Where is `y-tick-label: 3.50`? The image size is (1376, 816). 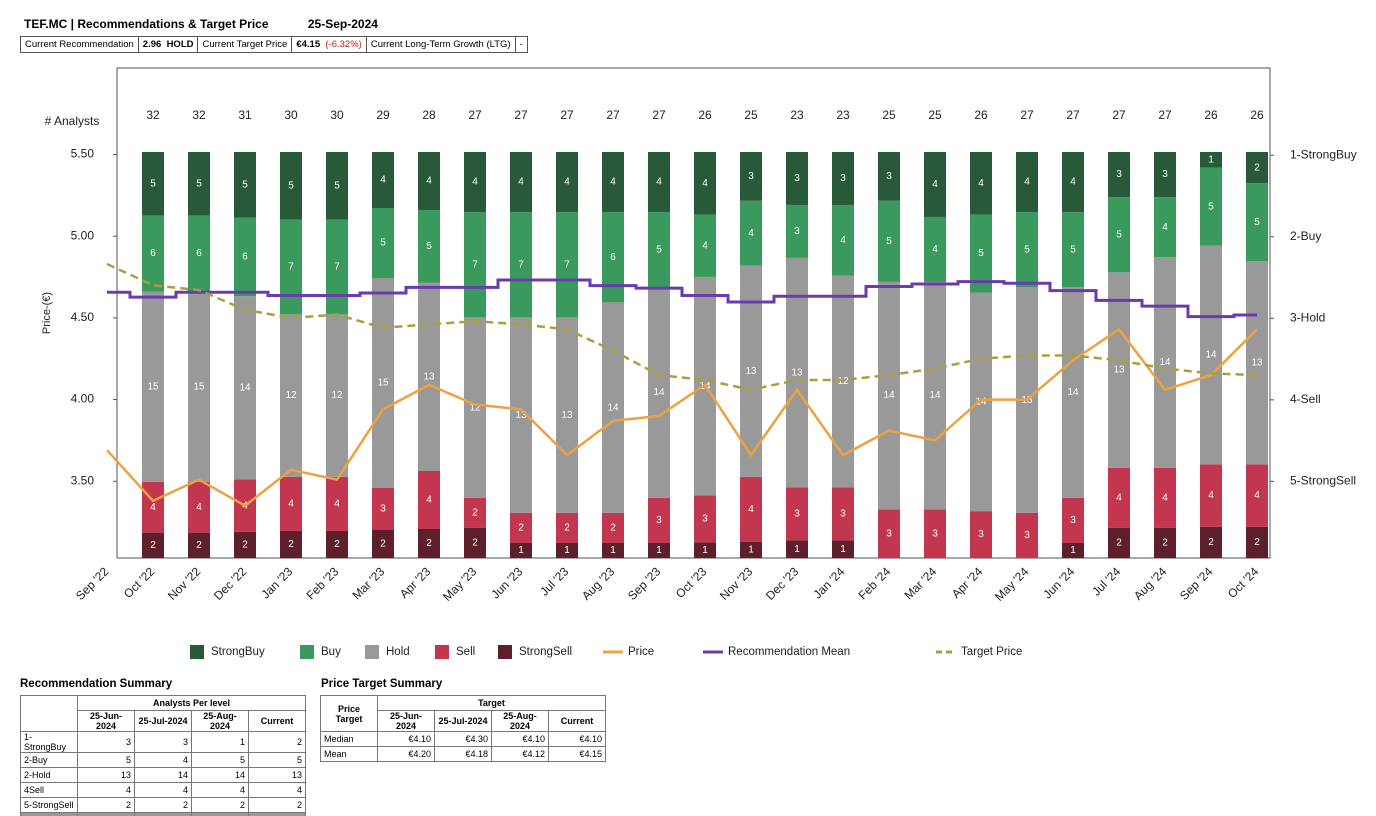 y-tick-label: 3.50 is located at coordinates (83, 480).